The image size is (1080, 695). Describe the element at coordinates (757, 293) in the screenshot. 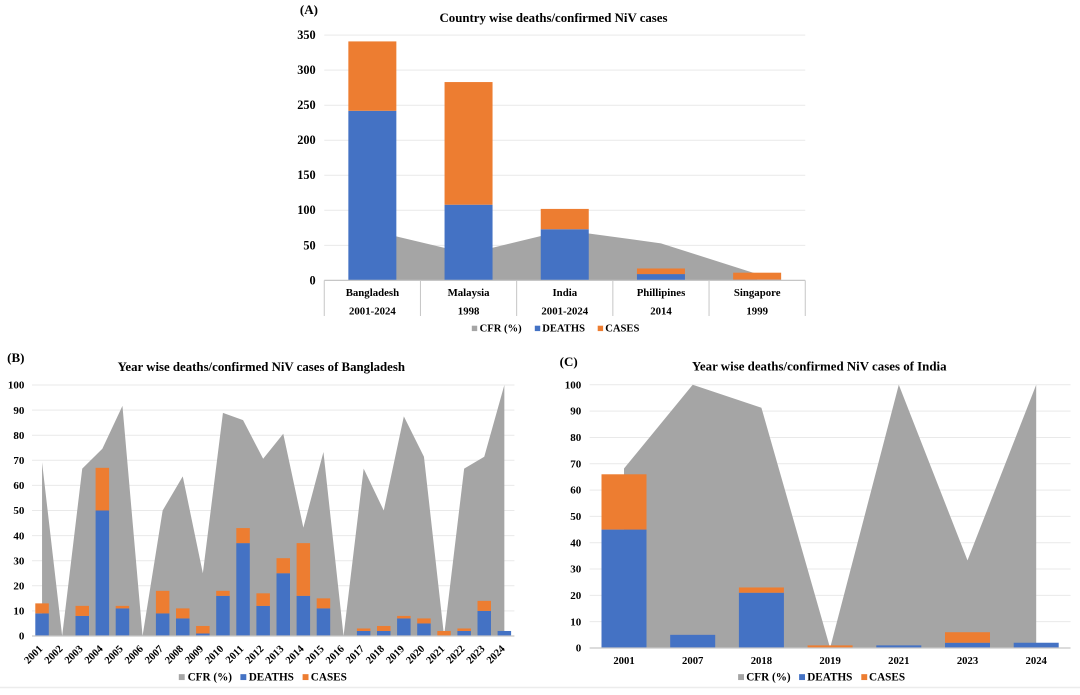

I see `svg-text: Singapore` at that location.